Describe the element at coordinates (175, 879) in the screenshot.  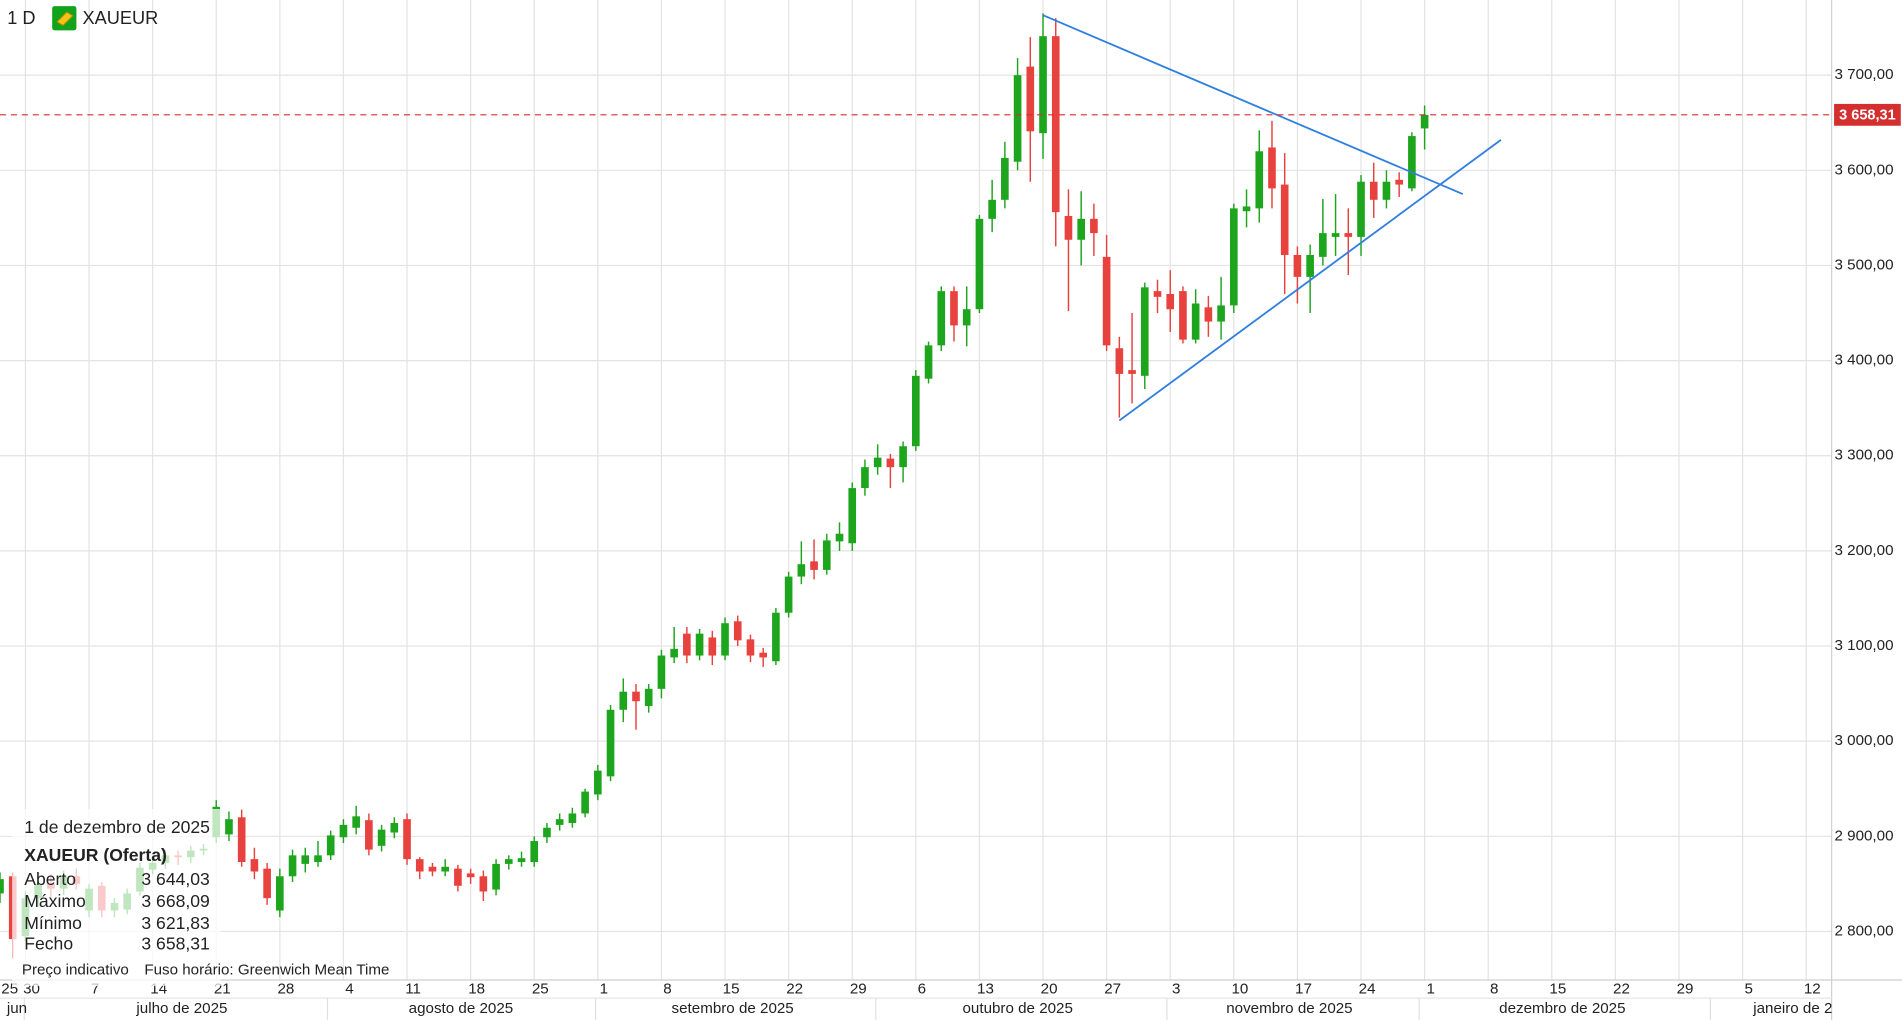
I see `info-row-value: 3 644,03` at that location.